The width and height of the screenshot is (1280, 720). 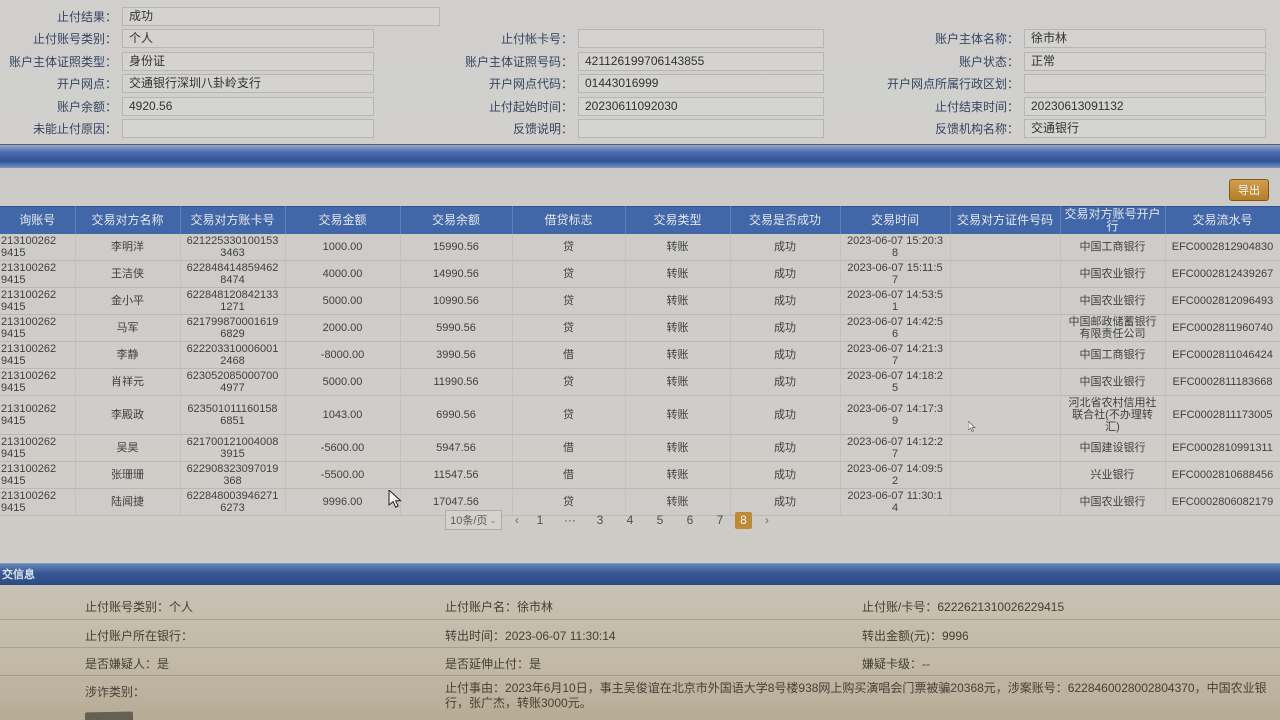 What do you see at coordinates (248, 129) in the screenshot?
I see `fail-reason-value` at bounding box center [248, 129].